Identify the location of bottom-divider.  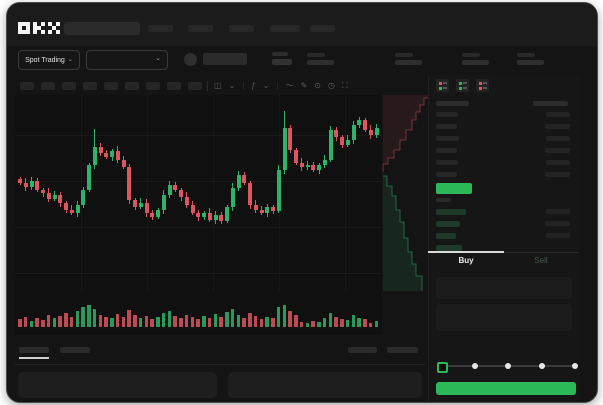
(220, 364).